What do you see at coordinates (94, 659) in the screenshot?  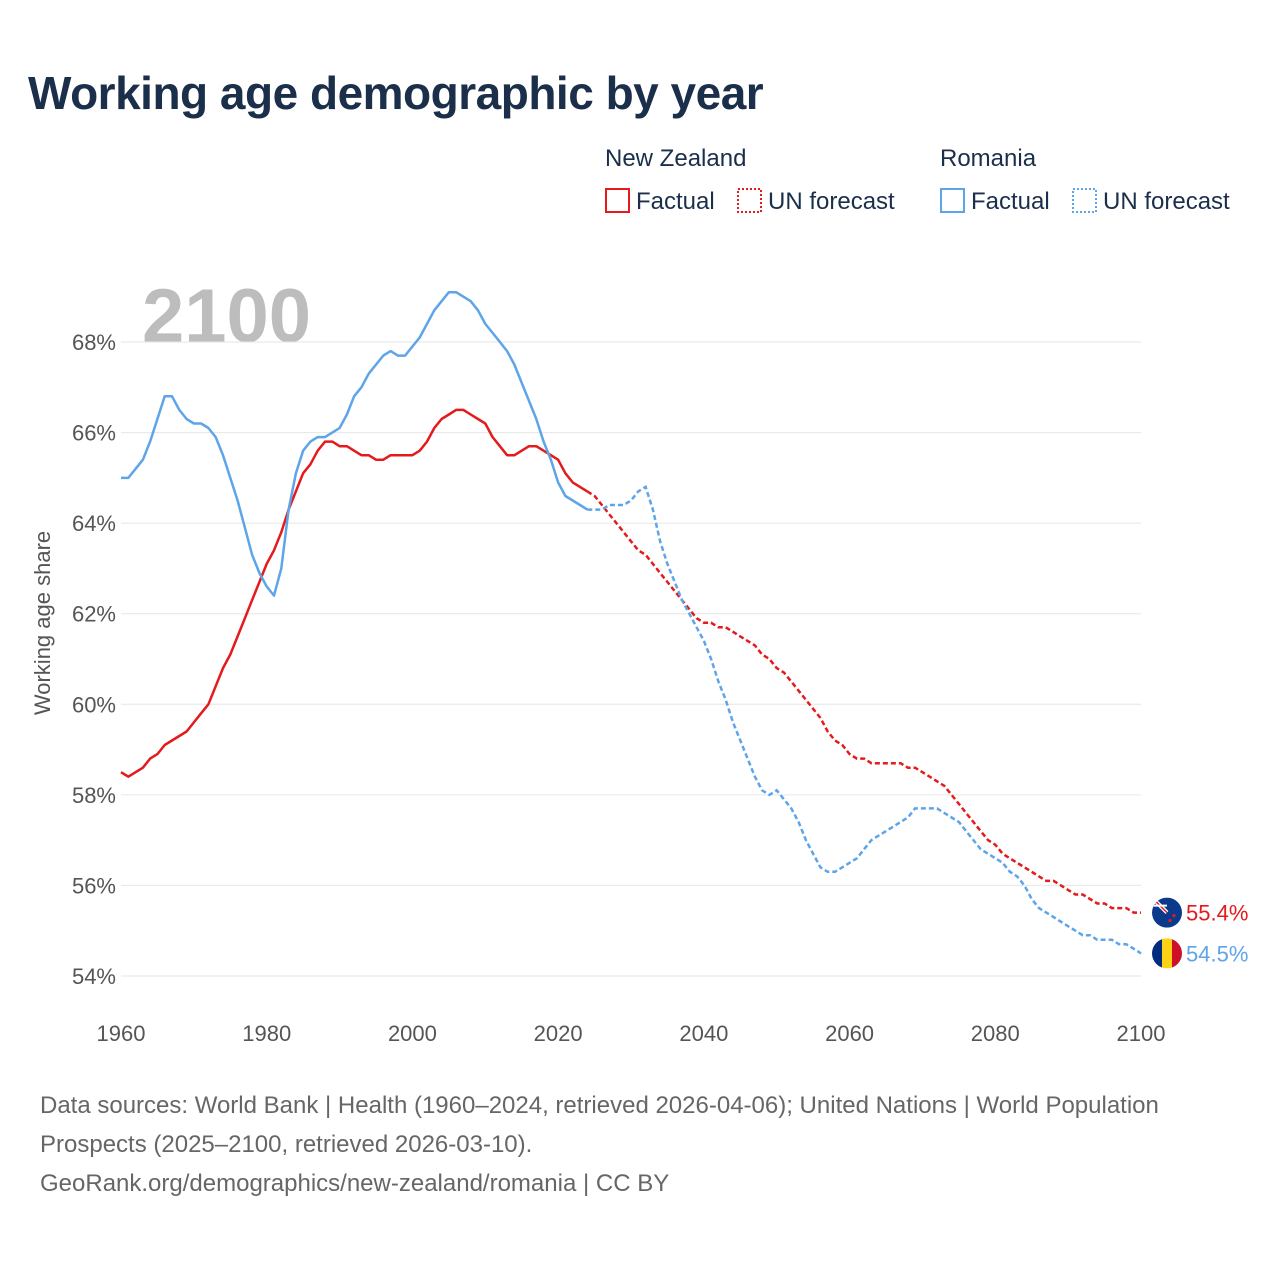 I see `y-axis-ticks: 54% 56% 58% 60% 62% 64% 66% 68%` at bounding box center [94, 659].